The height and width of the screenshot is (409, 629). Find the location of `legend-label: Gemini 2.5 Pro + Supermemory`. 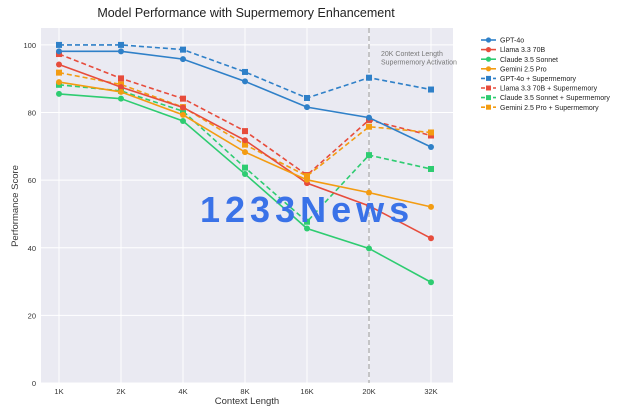

legend-label: Gemini 2.5 Pro + Supermemory is located at coordinates (549, 108).